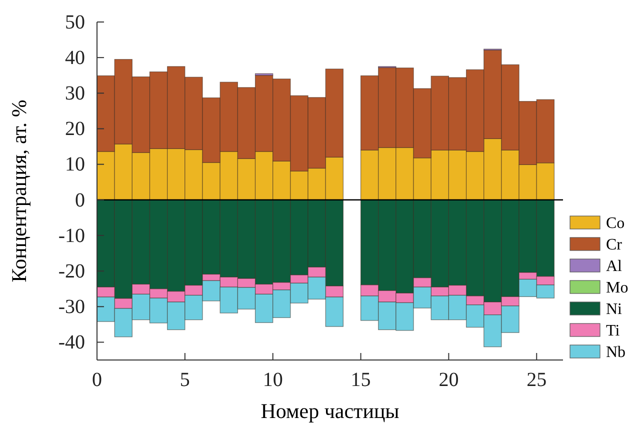  What do you see at coordinates (617, 288) in the screenshot?
I see `legend-label: Mo` at bounding box center [617, 288].